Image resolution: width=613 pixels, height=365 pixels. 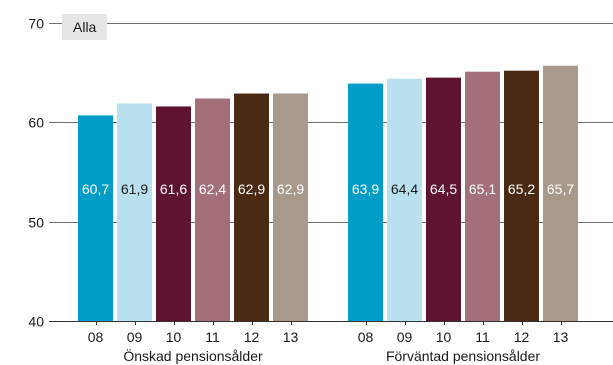 What do you see at coordinates (463, 356) in the screenshot?
I see `group-label-2: Förväntad pensionsålder` at bounding box center [463, 356].